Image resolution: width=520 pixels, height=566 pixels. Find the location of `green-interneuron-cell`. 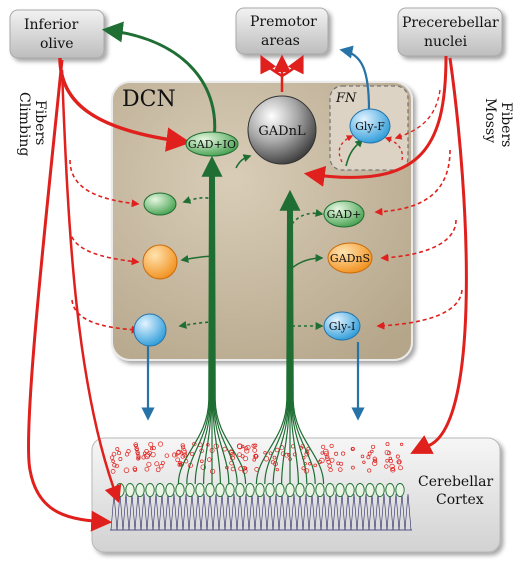

green-interneuron-cell is located at coordinates (160, 204).